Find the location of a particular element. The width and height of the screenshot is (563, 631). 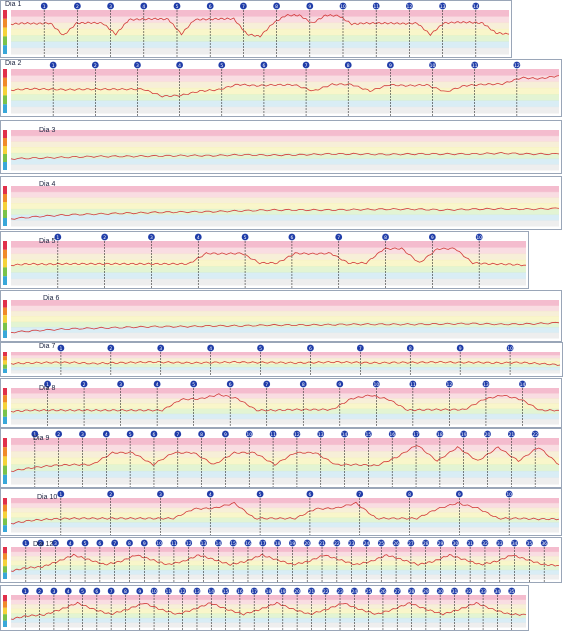

heart-rate-chart is located at coordinates (281, 150).